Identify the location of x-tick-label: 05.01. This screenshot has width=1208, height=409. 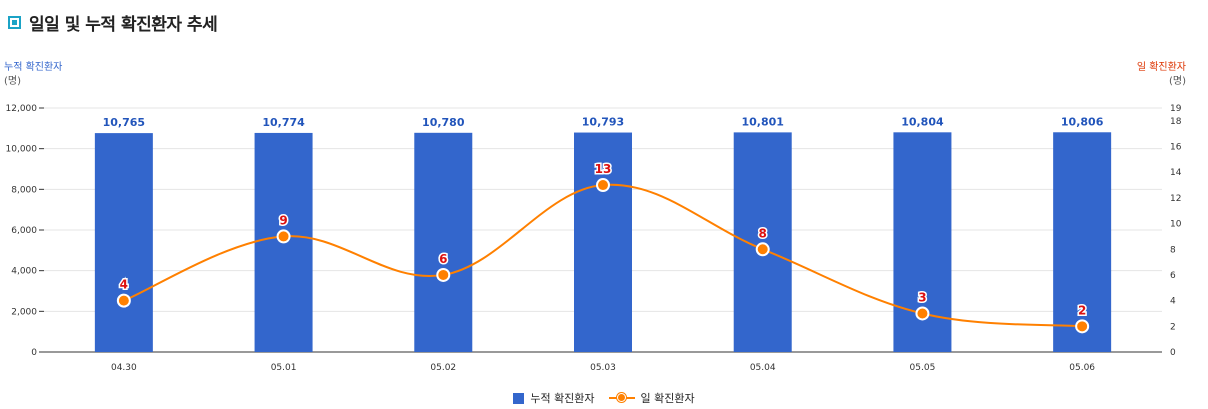
(284, 368).